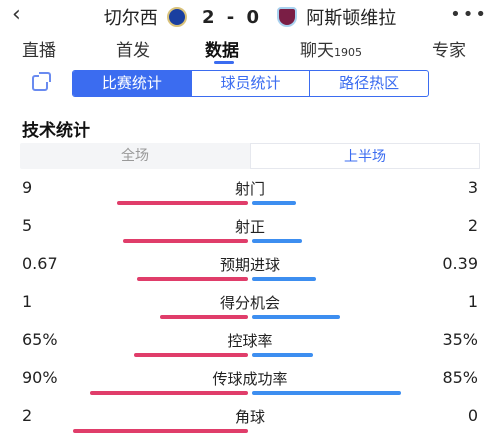 The height and width of the screenshot is (440, 500). What do you see at coordinates (249, 189) in the screenshot?
I see `stat-label: 射门` at bounding box center [249, 189].